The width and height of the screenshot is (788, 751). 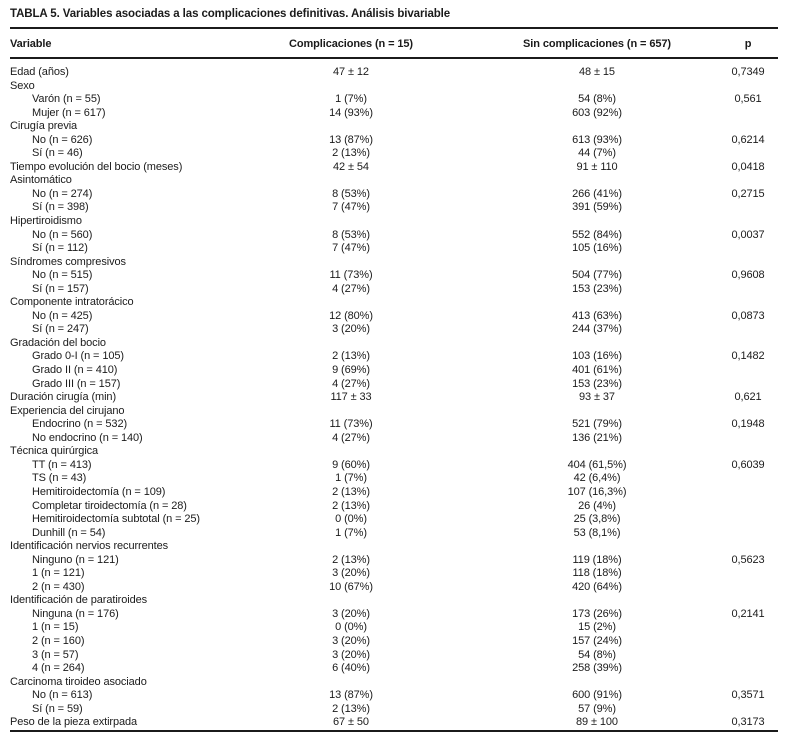 What do you see at coordinates (597, 356) in the screenshot?
I see `no-complications-value: 103 (16%)` at bounding box center [597, 356].